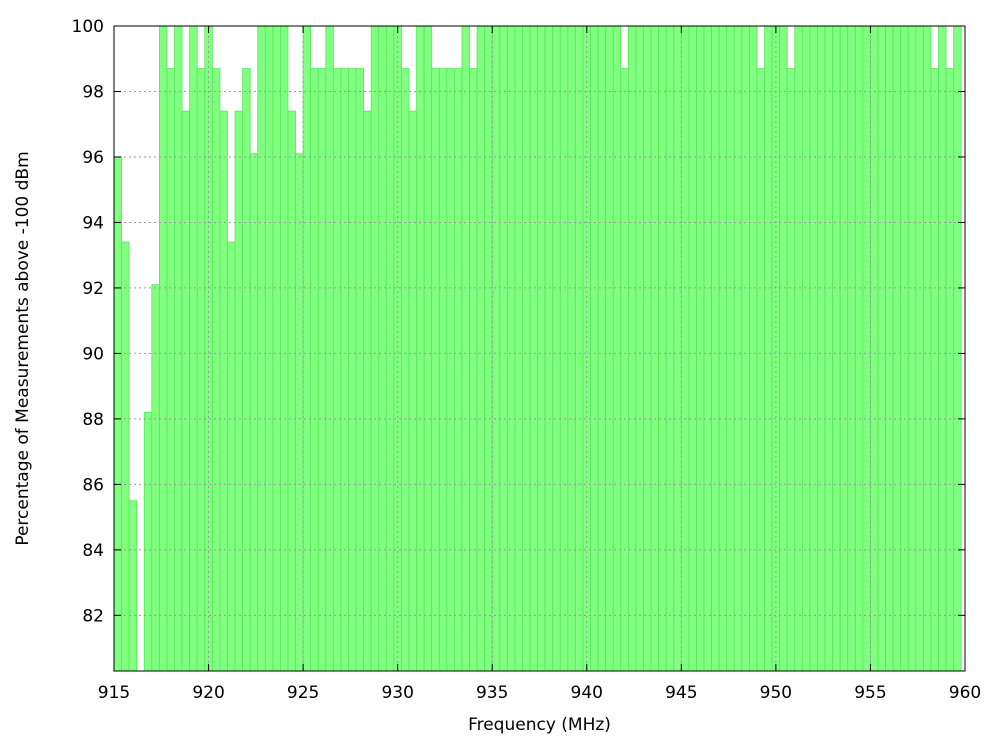  Describe the element at coordinates (93, 223) in the screenshot. I see `y-tick-label: 94` at that location.